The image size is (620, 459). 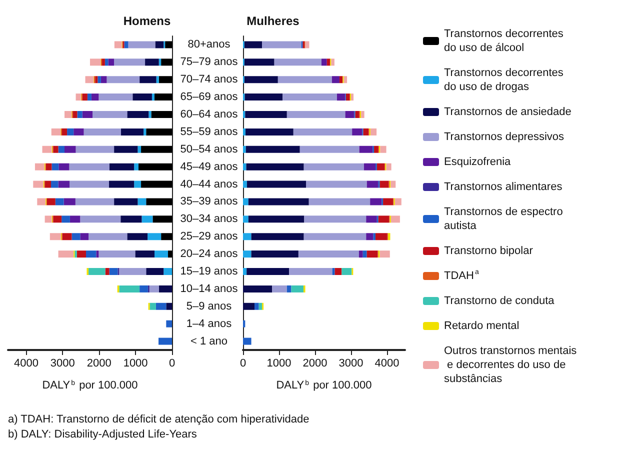 What do you see at coordinates (209, 114) in the screenshot?
I see `y-tick-label: 60–64 anos` at bounding box center [209, 114].